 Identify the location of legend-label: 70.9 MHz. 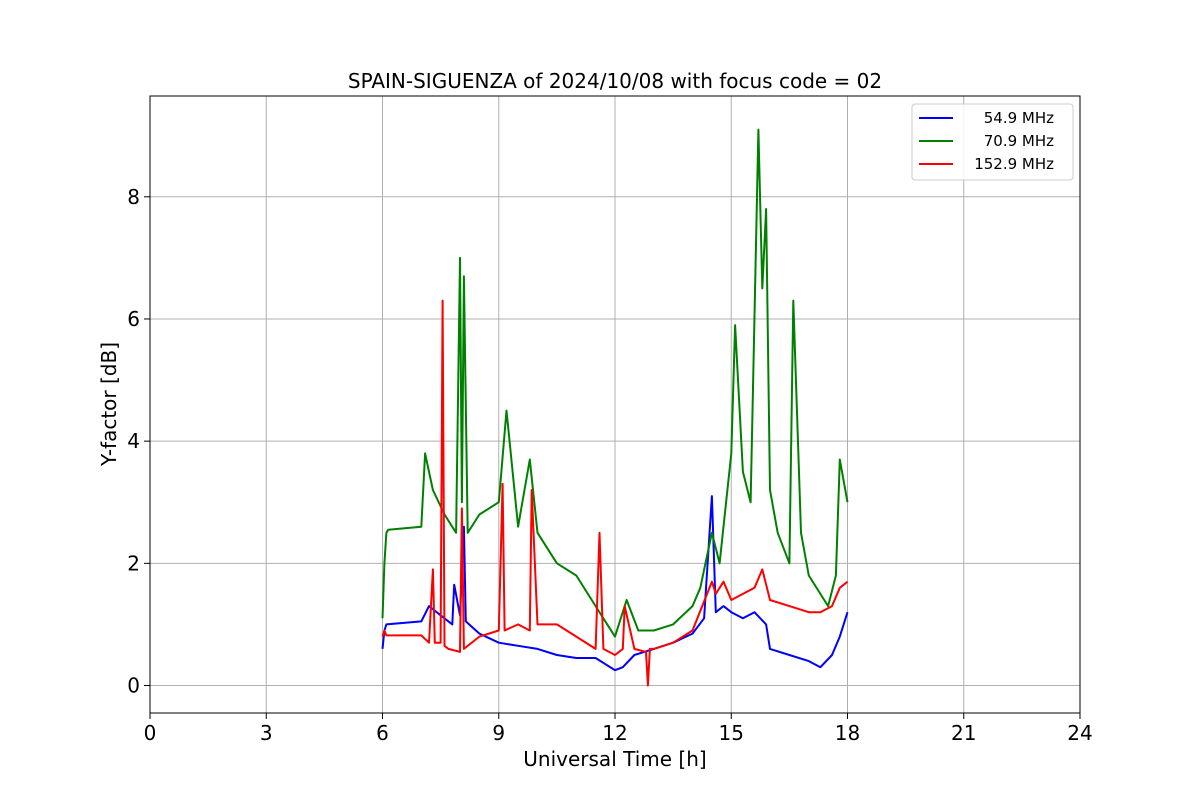
(1019, 141).